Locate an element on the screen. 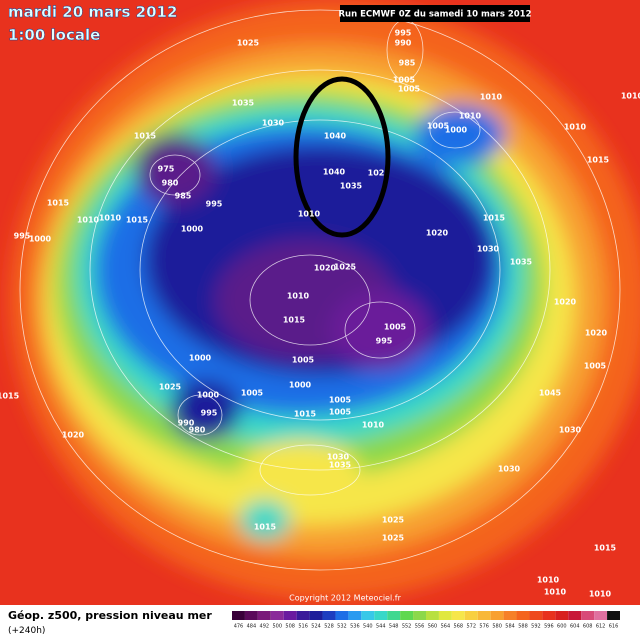 The image size is (640, 640). highlight-ellipse is located at coordinates (342, 157).